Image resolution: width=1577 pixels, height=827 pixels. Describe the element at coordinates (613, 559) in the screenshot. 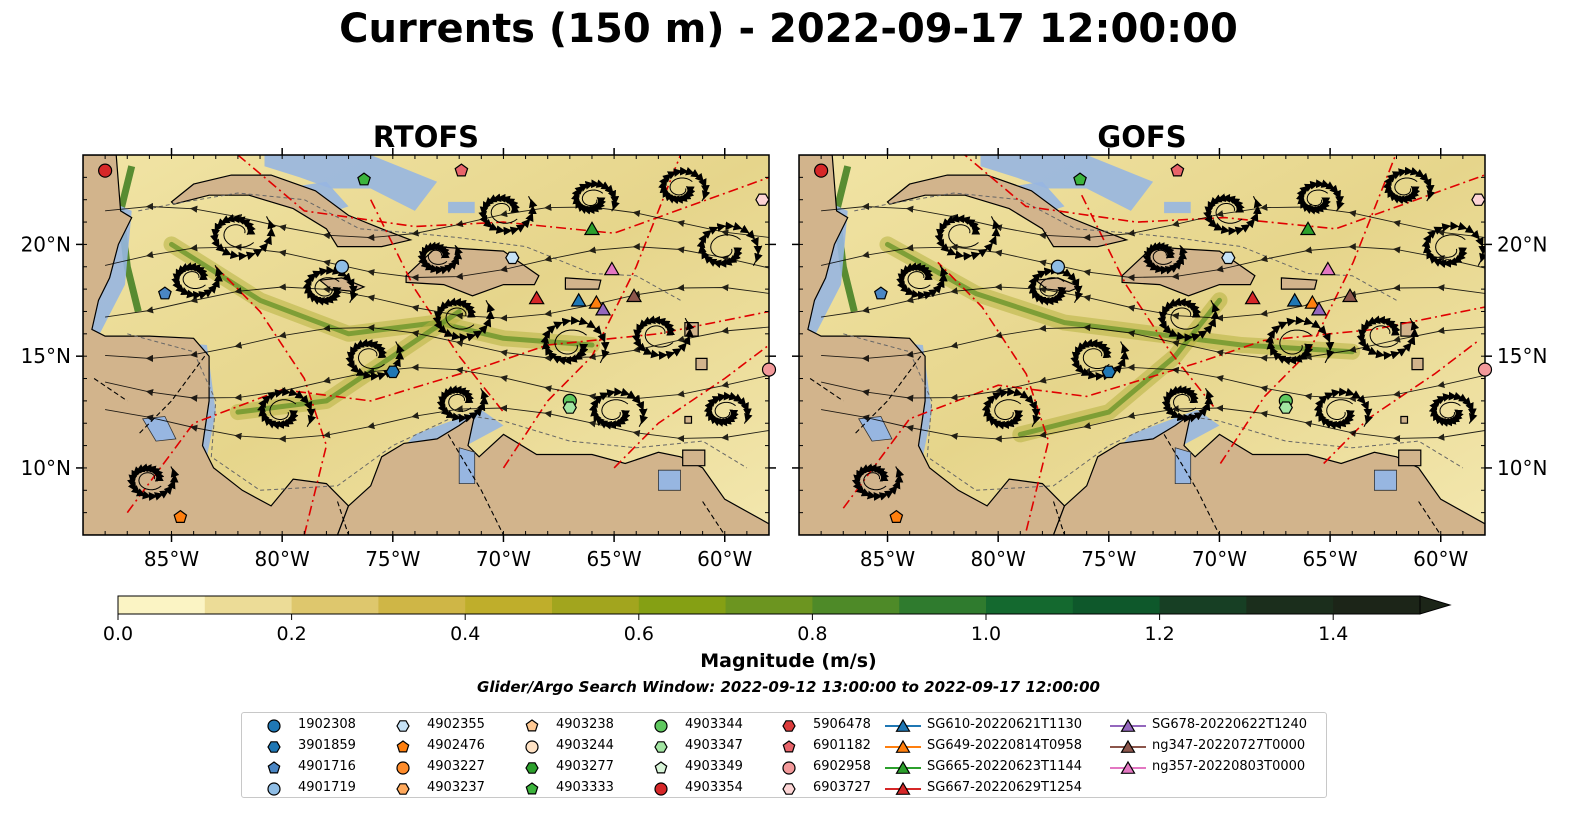

I see `lon-tick-label: 65°W` at that location.